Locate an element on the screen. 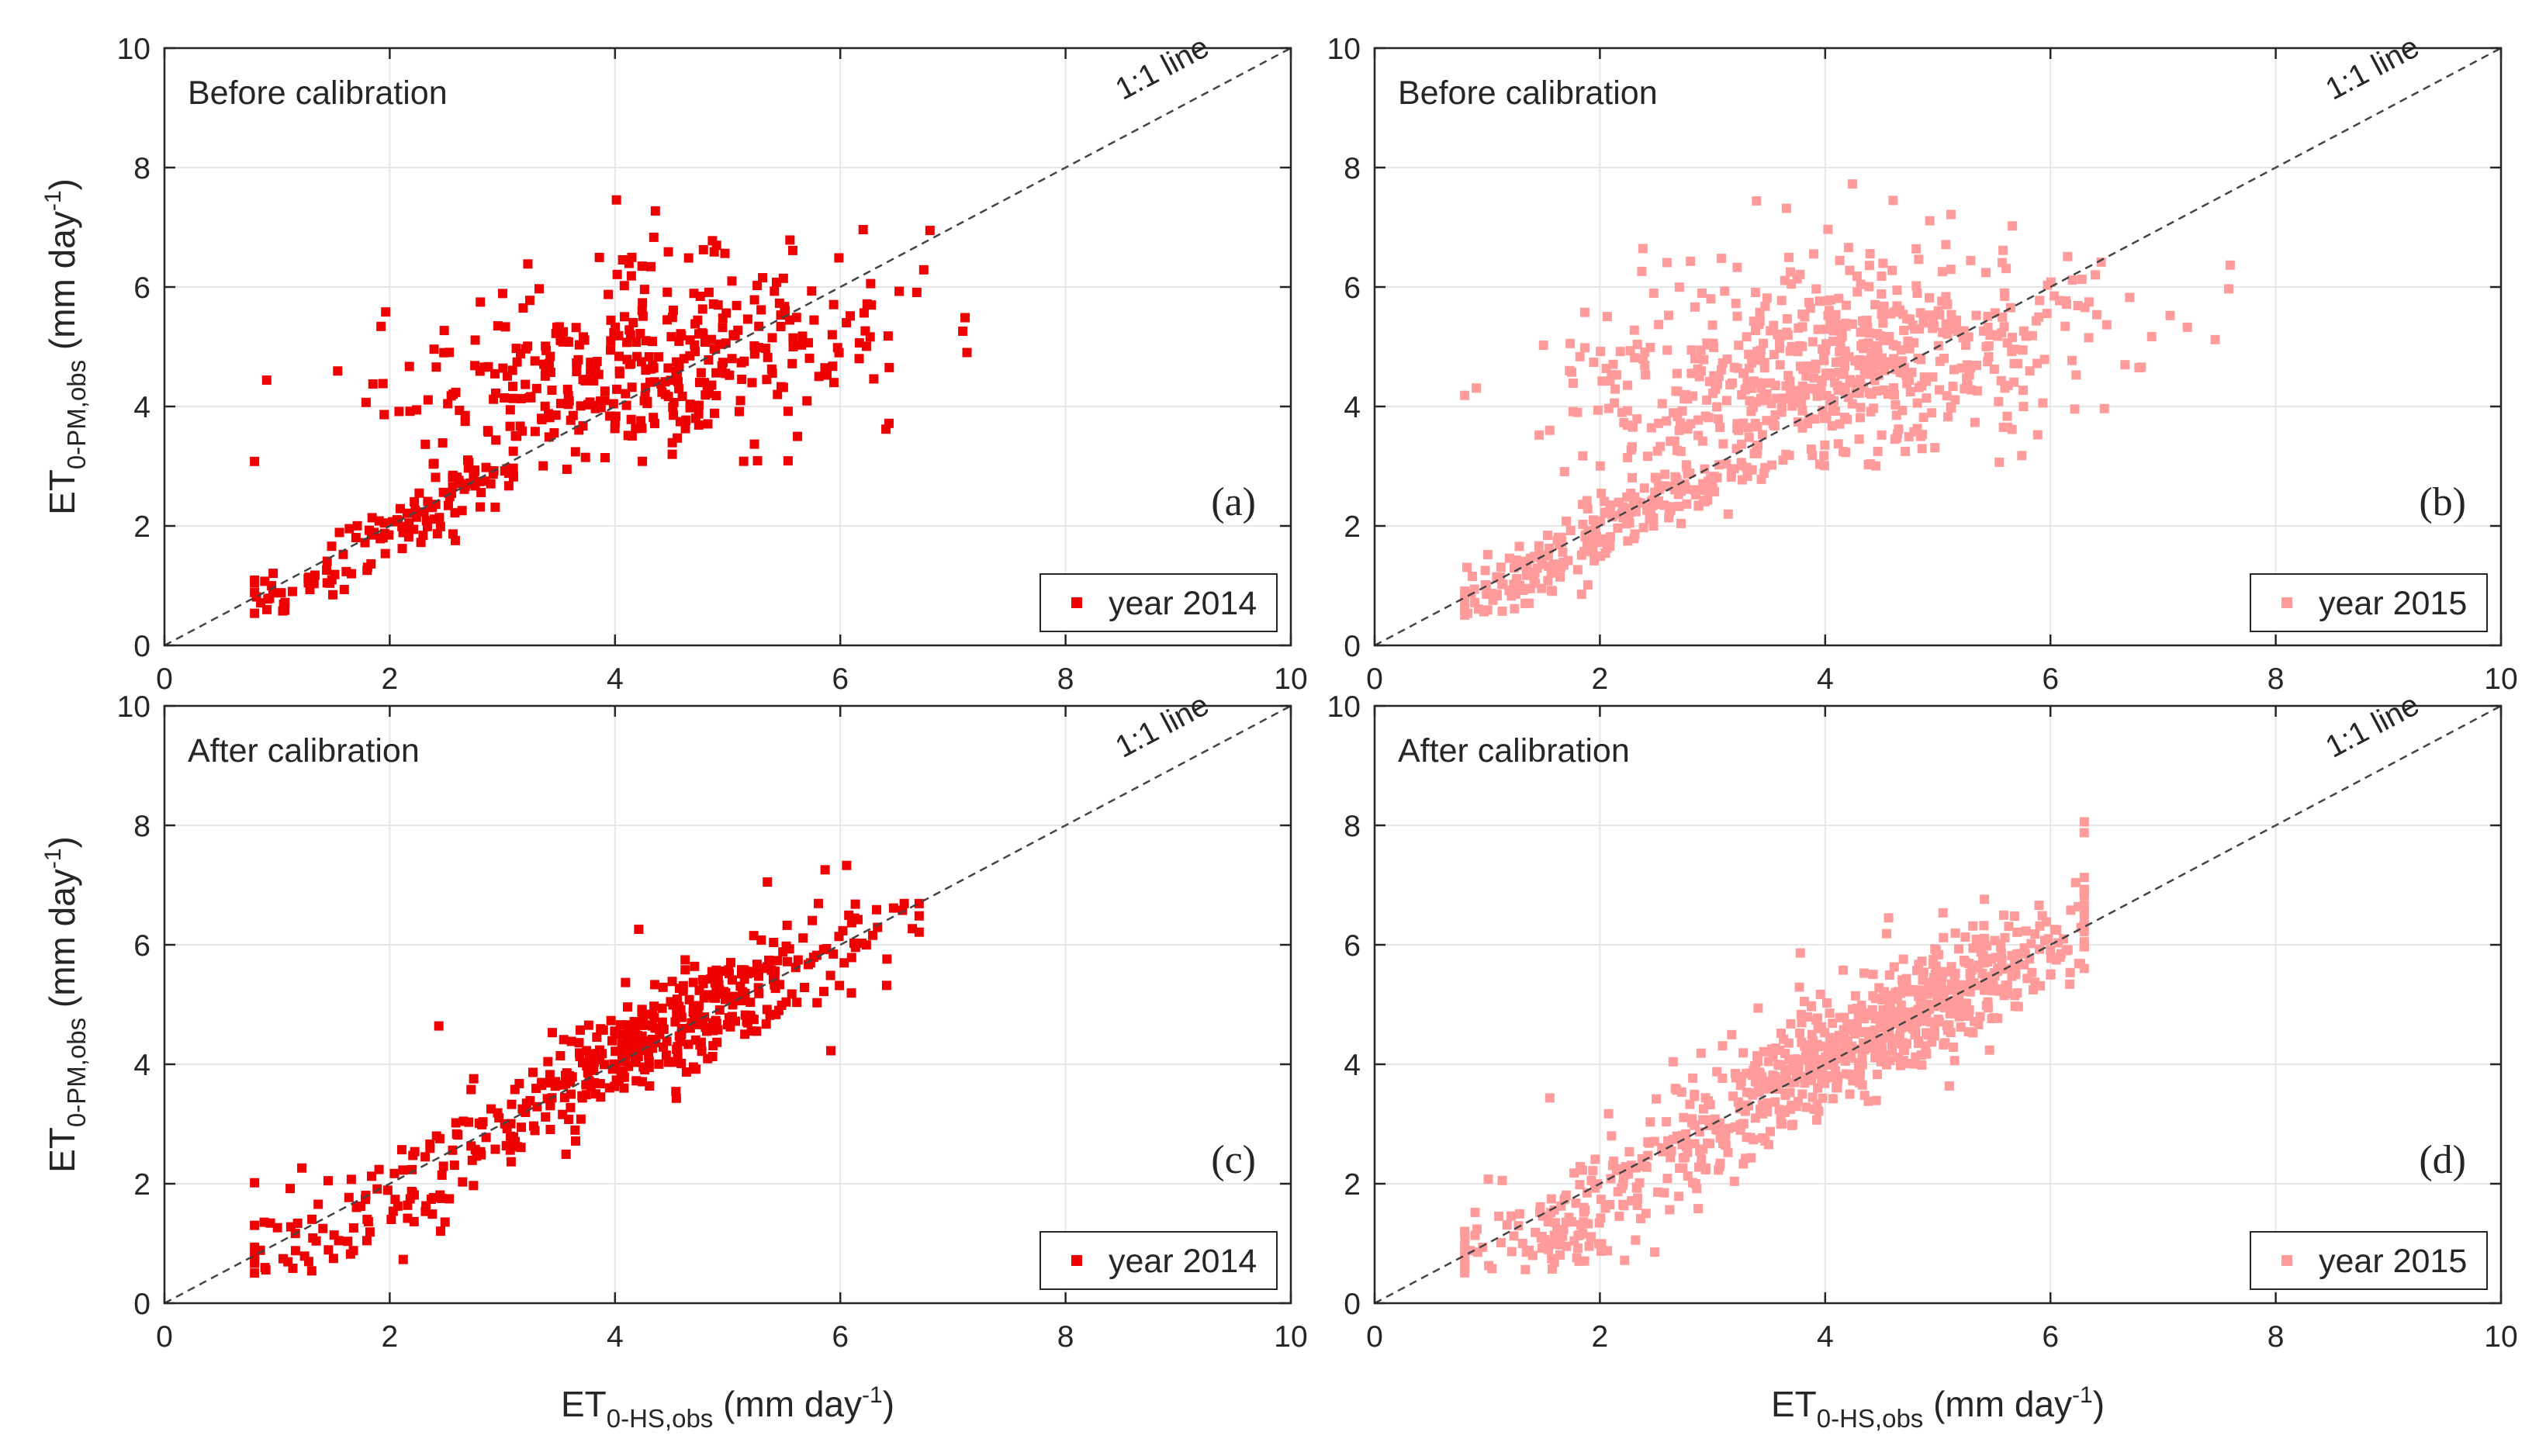  points-year-2014 is located at coordinates (587, 1069).